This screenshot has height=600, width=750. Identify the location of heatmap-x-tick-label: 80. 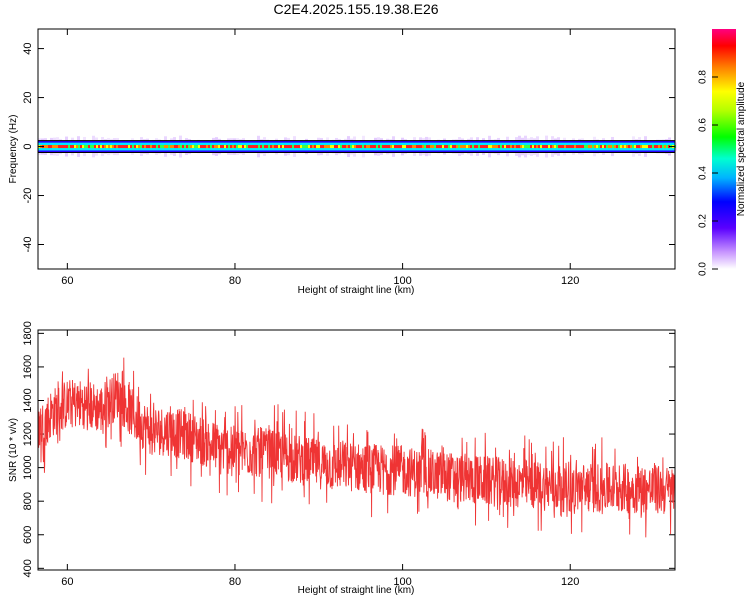
(235, 281).